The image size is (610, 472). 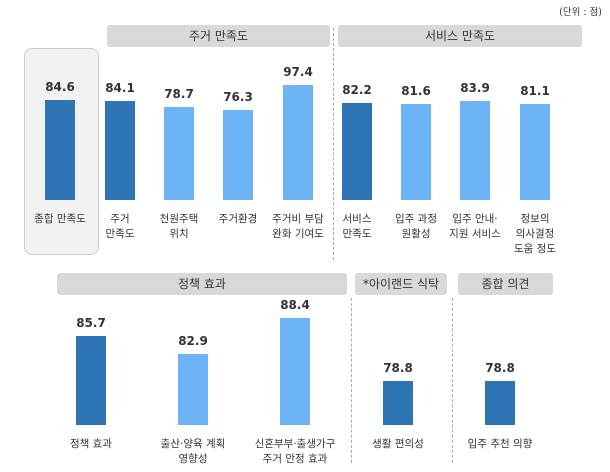 What do you see at coordinates (505, 284) in the screenshot?
I see `group-header: 종합 의견` at bounding box center [505, 284].